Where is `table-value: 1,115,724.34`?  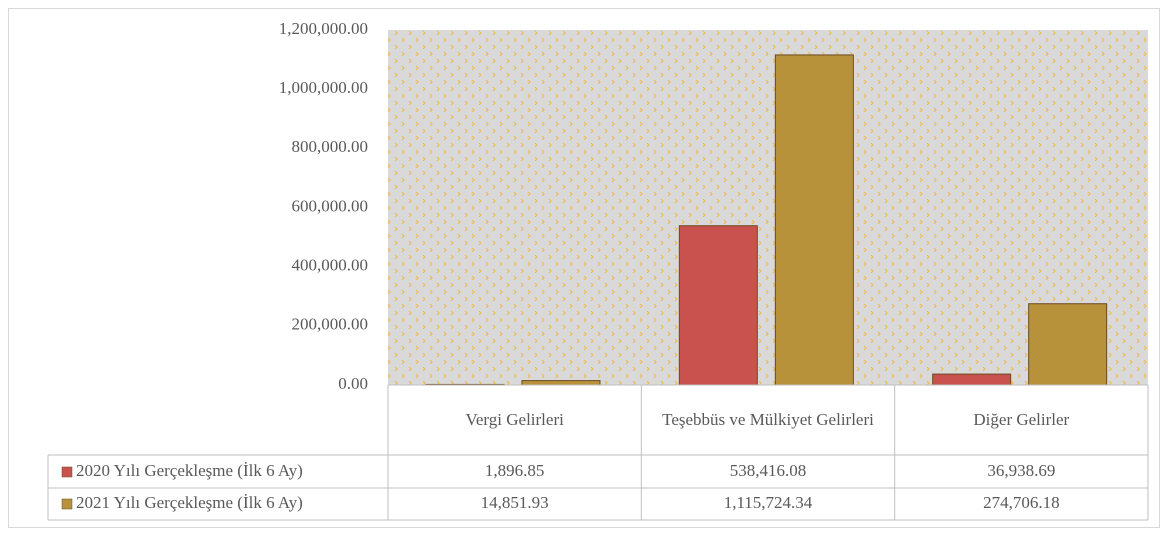
table-value: 1,115,724.34 is located at coordinates (768, 502).